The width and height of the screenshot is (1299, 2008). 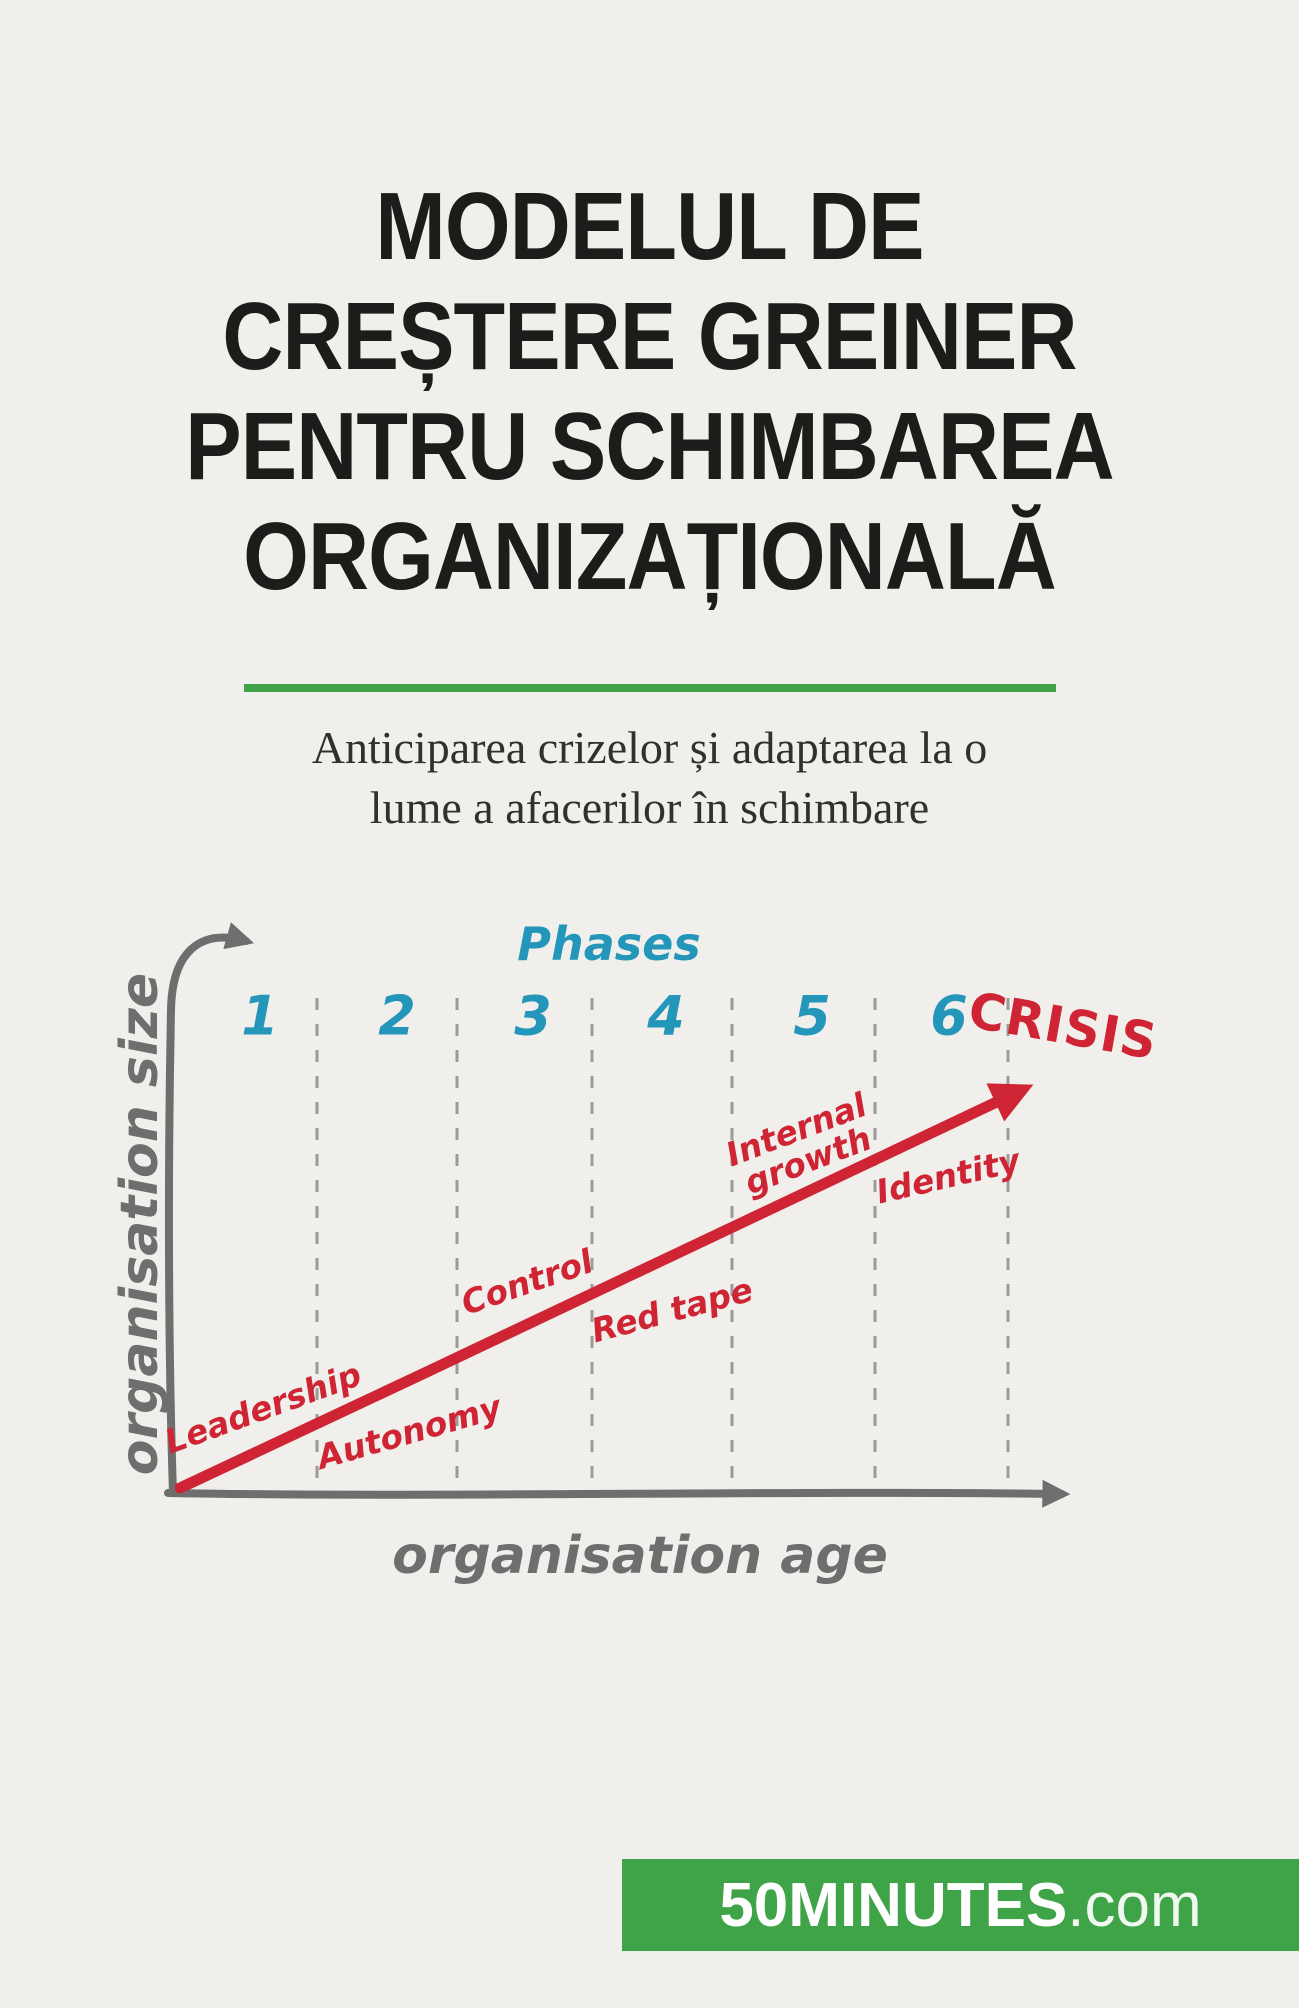 I want to click on x-axis-label: organisation age, so click(x=640, y=1556).